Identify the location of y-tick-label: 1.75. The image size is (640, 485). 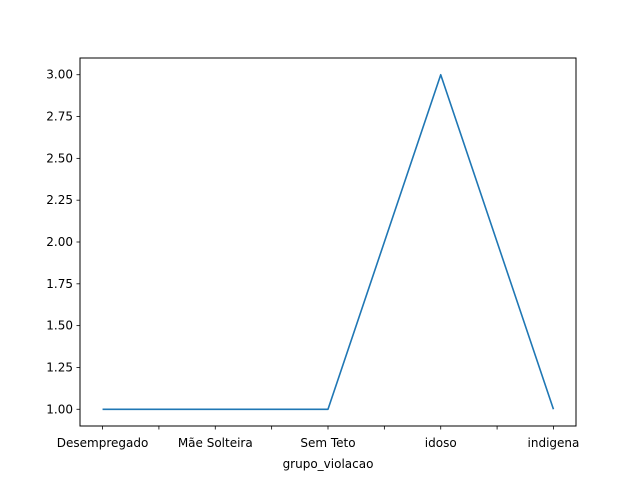
(59, 284).